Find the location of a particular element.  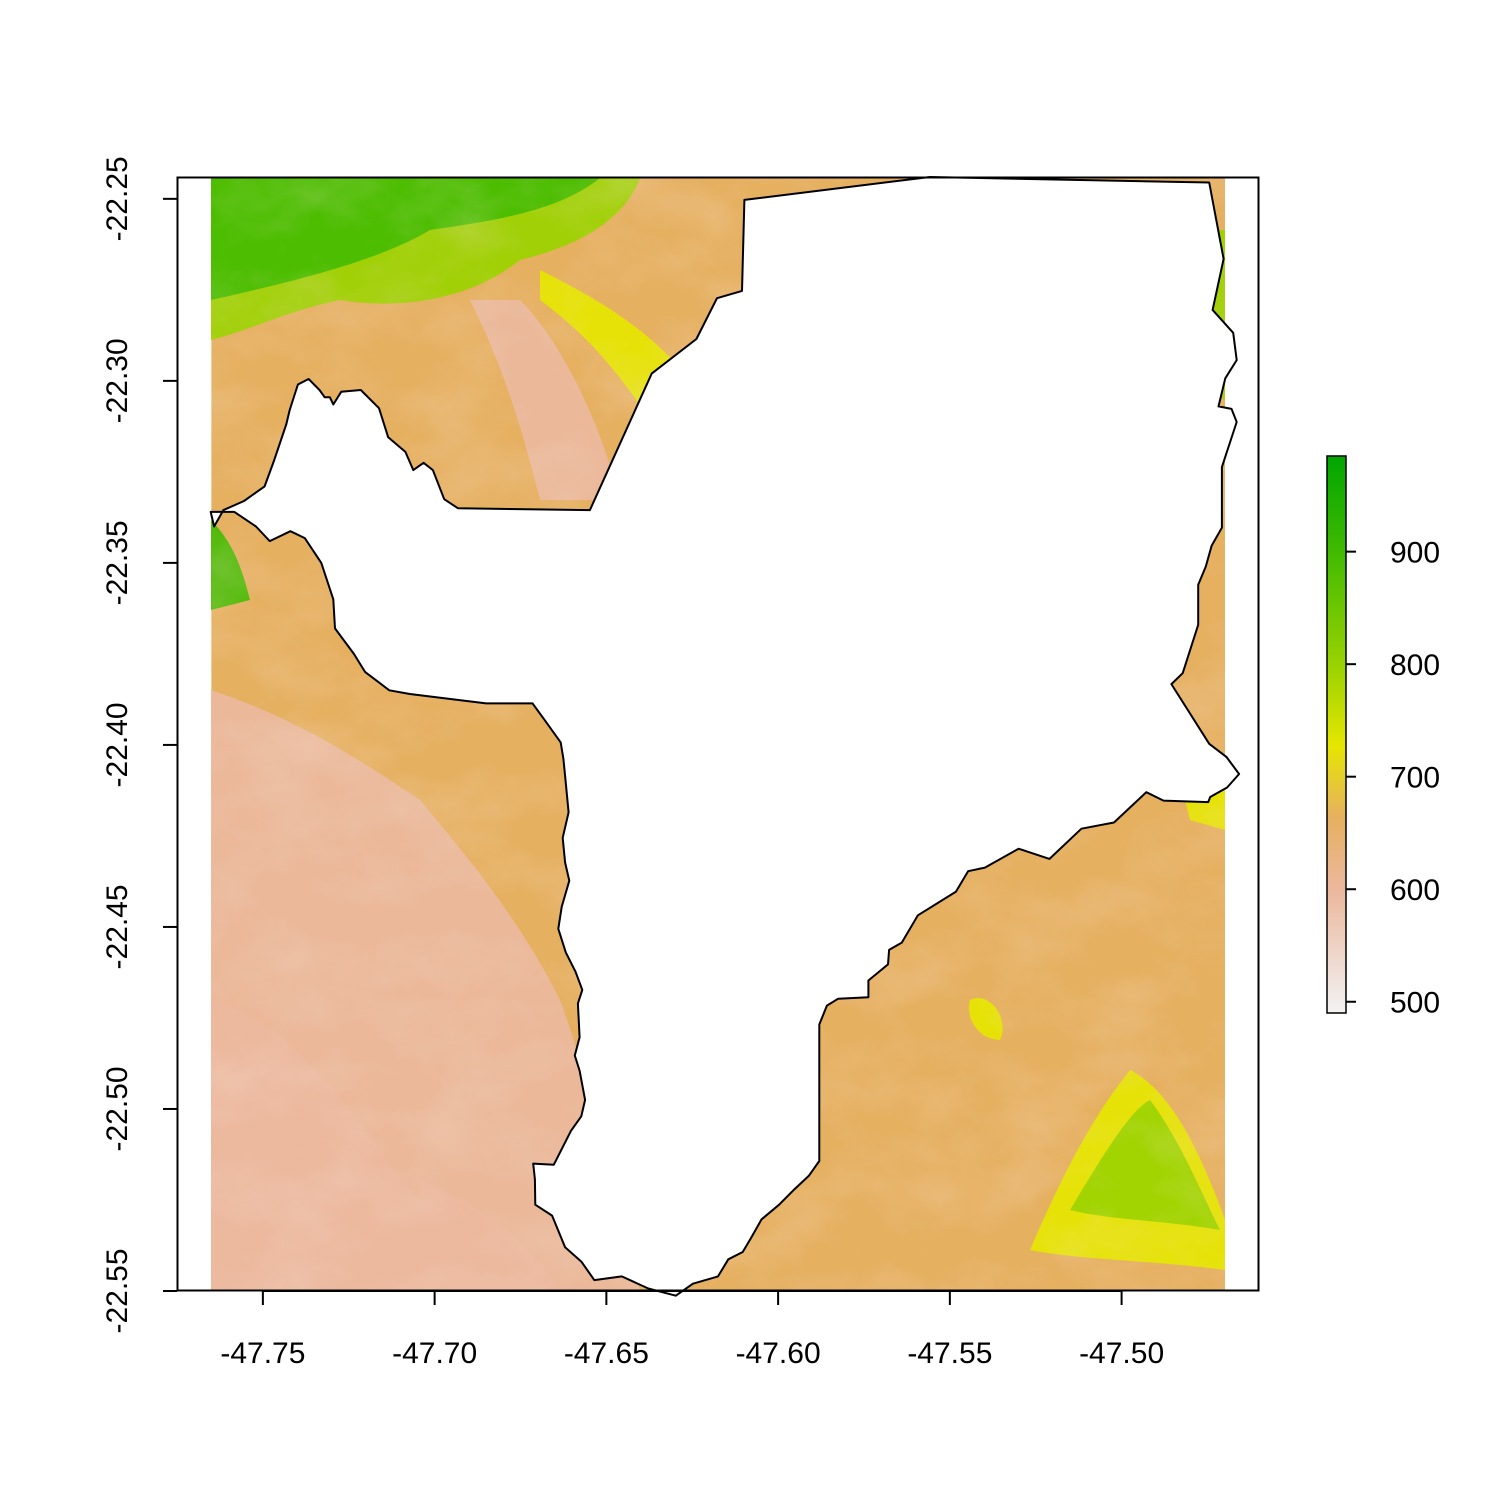

y-tick-label: -22.40 is located at coordinates (117, 744).